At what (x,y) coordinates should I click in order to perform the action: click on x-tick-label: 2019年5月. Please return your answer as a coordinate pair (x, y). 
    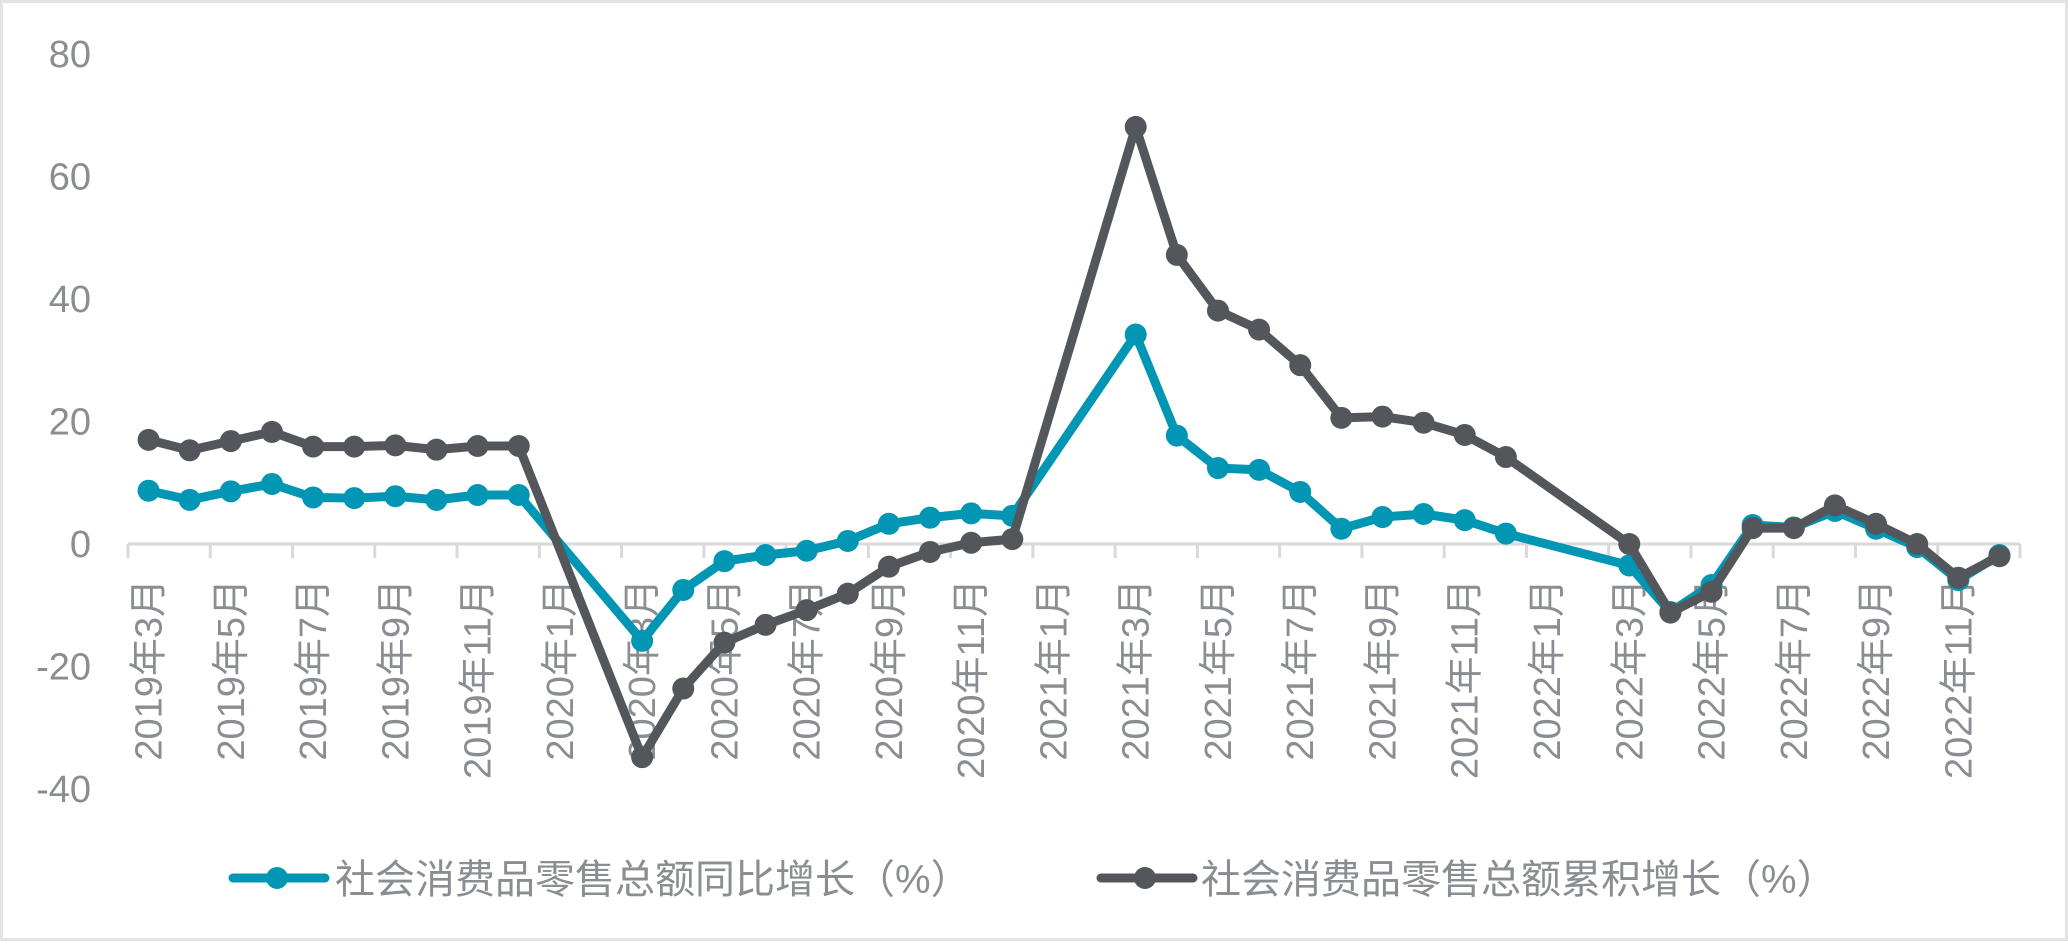
    Looking at the image, I should click on (232, 670).